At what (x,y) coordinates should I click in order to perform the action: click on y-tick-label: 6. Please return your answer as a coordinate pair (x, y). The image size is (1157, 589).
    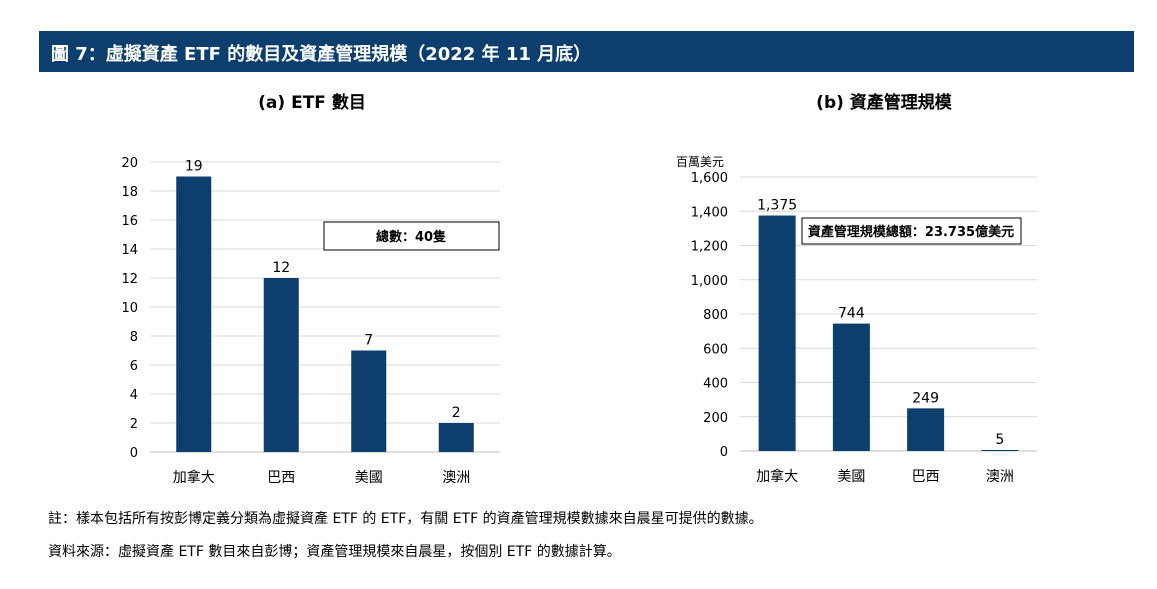
    Looking at the image, I should click on (134, 366).